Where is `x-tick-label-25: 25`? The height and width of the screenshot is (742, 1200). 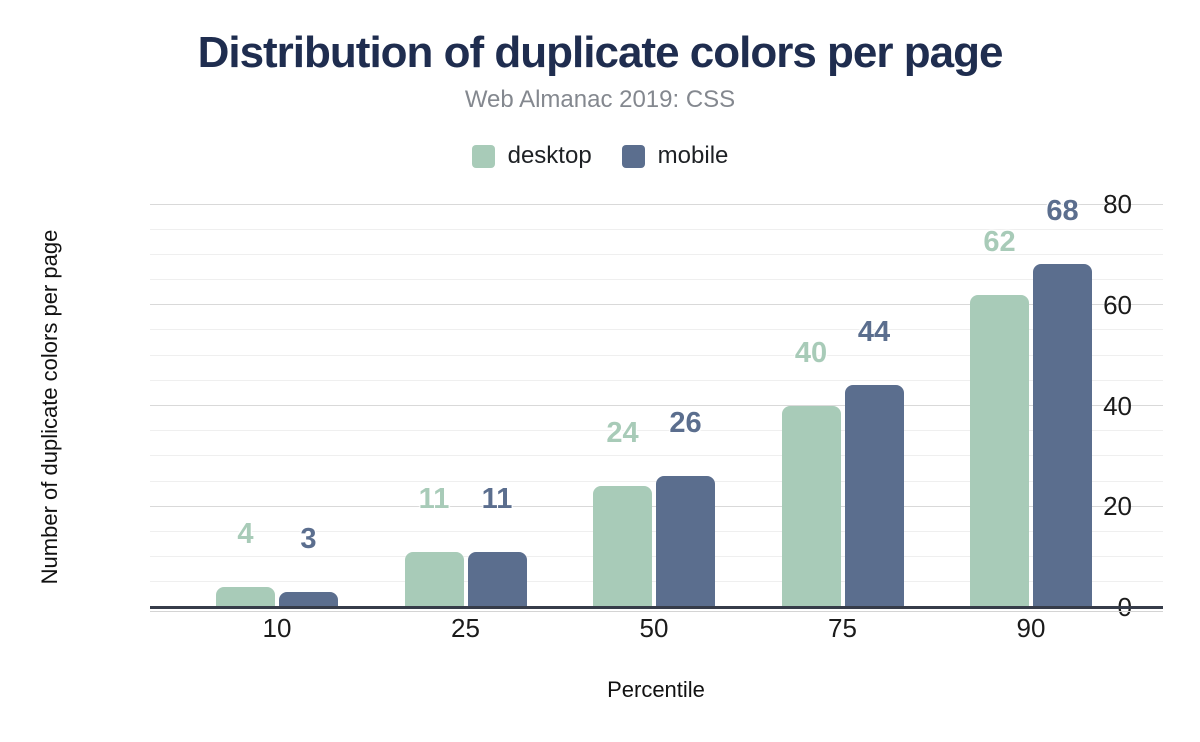 x-tick-label-25: 25 is located at coordinates (465, 628).